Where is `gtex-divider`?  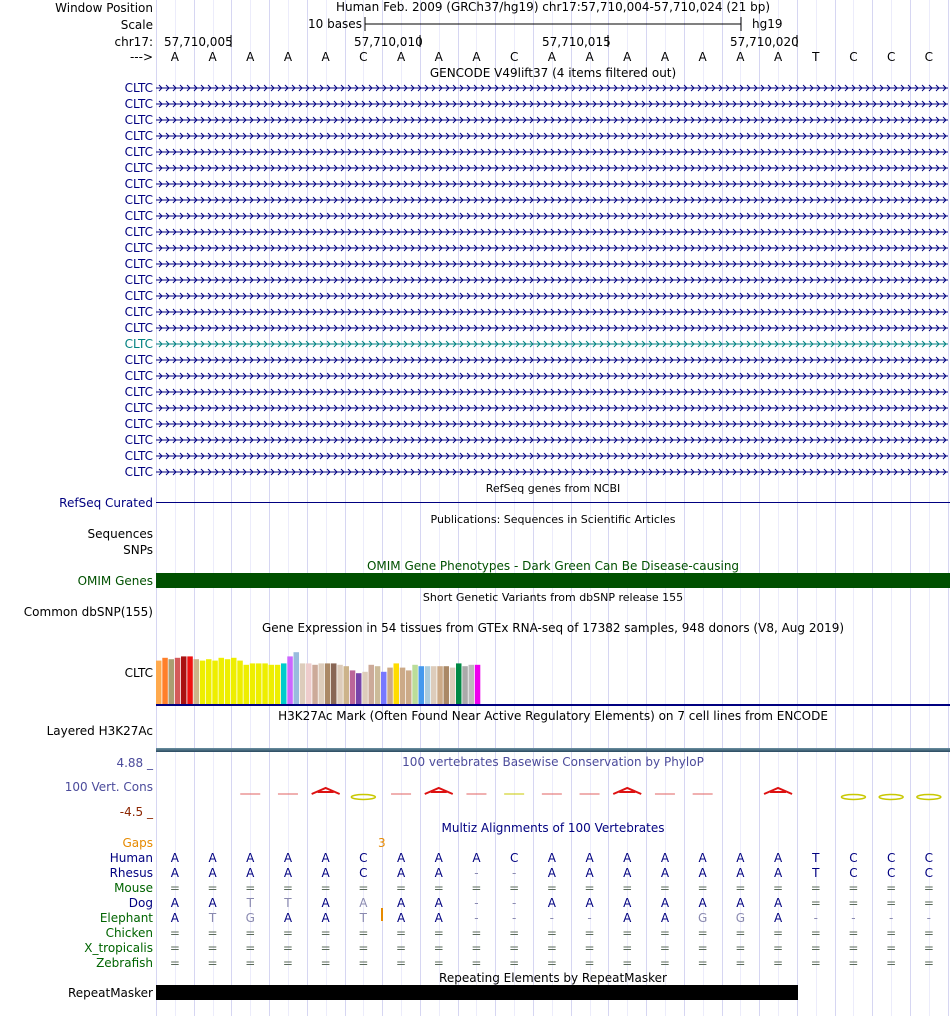
gtex-divider is located at coordinates (553, 705).